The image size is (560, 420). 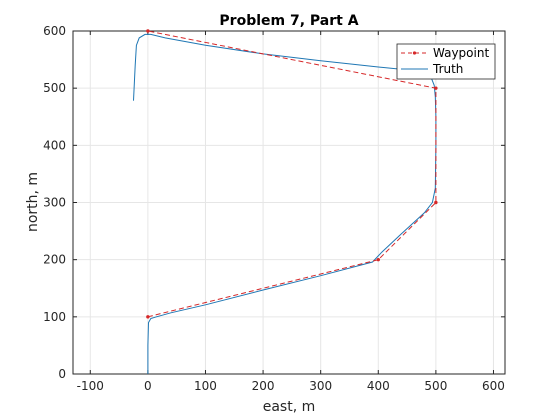 I want to click on x-tick-label: 500, so click(x=435, y=386).